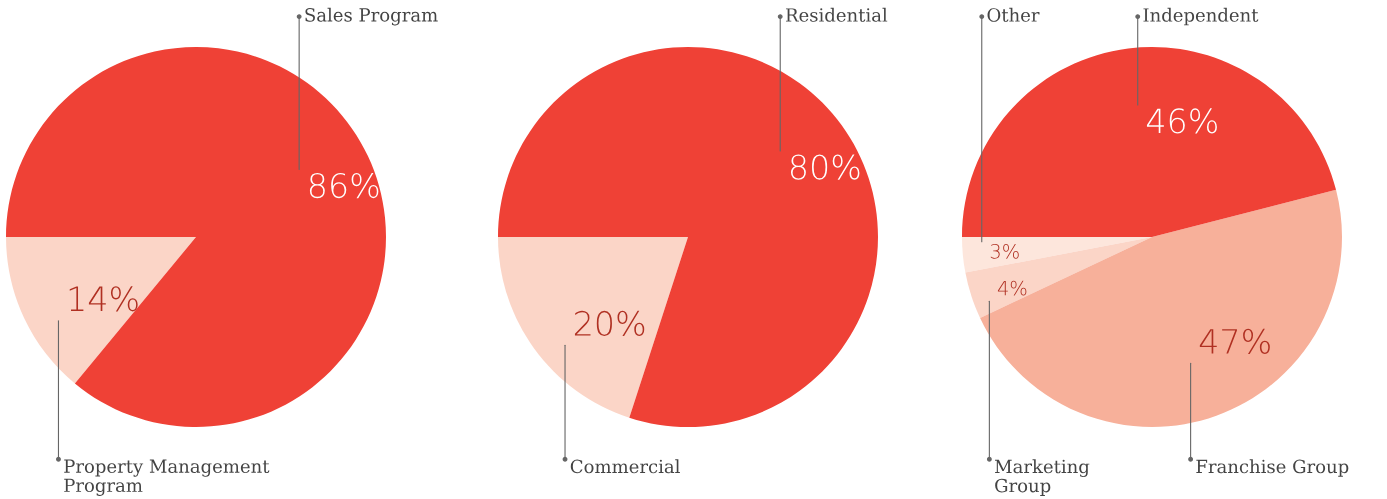 The width and height of the screenshot is (1387, 499). I want to click on slice-label: Sales Program, so click(371, 16).